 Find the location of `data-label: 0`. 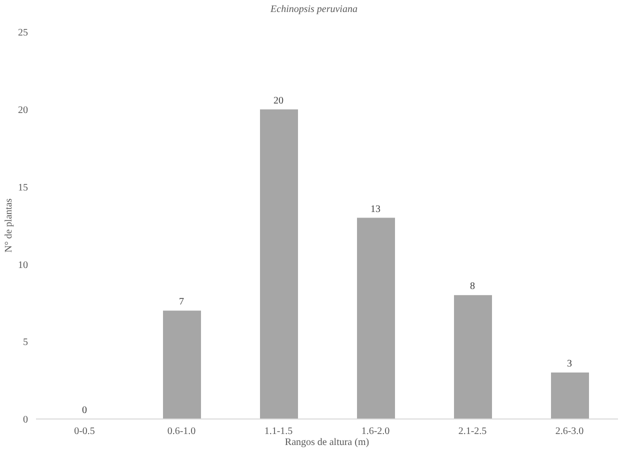

data-label: 0 is located at coordinates (84, 410).